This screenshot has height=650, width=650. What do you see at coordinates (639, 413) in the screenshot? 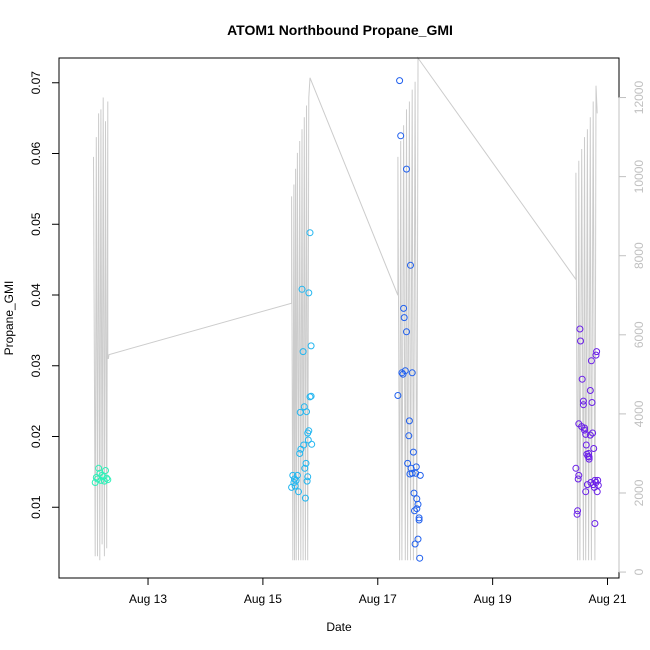
I see `y2-tick-label: 4000` at bounding box center [639, 413].